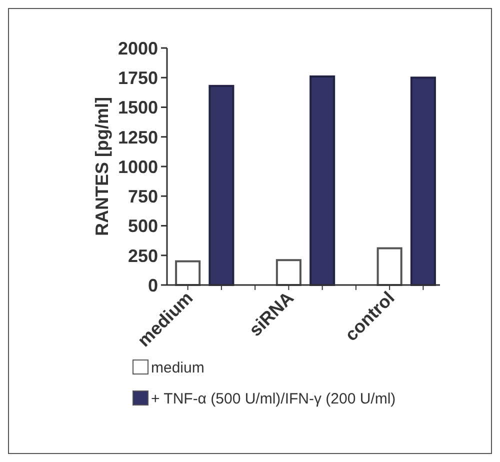  I want to click on legend-label: medium, so click(177, 367).